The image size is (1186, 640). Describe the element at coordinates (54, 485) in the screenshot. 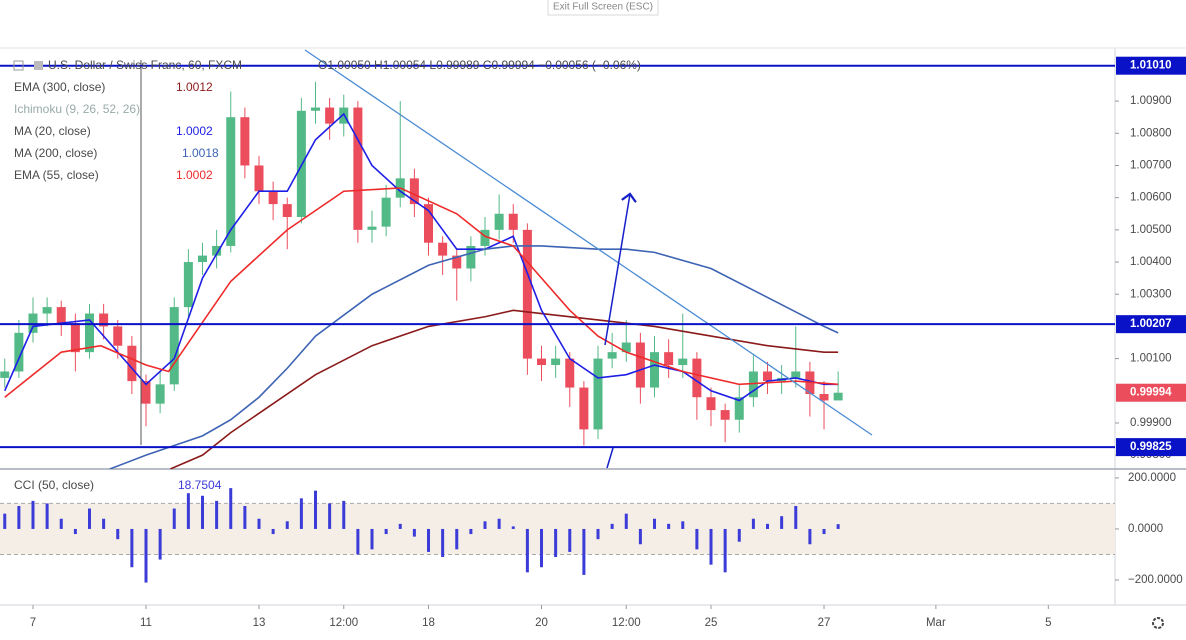

I see `legend-label: CCI (50, close)` at that location.